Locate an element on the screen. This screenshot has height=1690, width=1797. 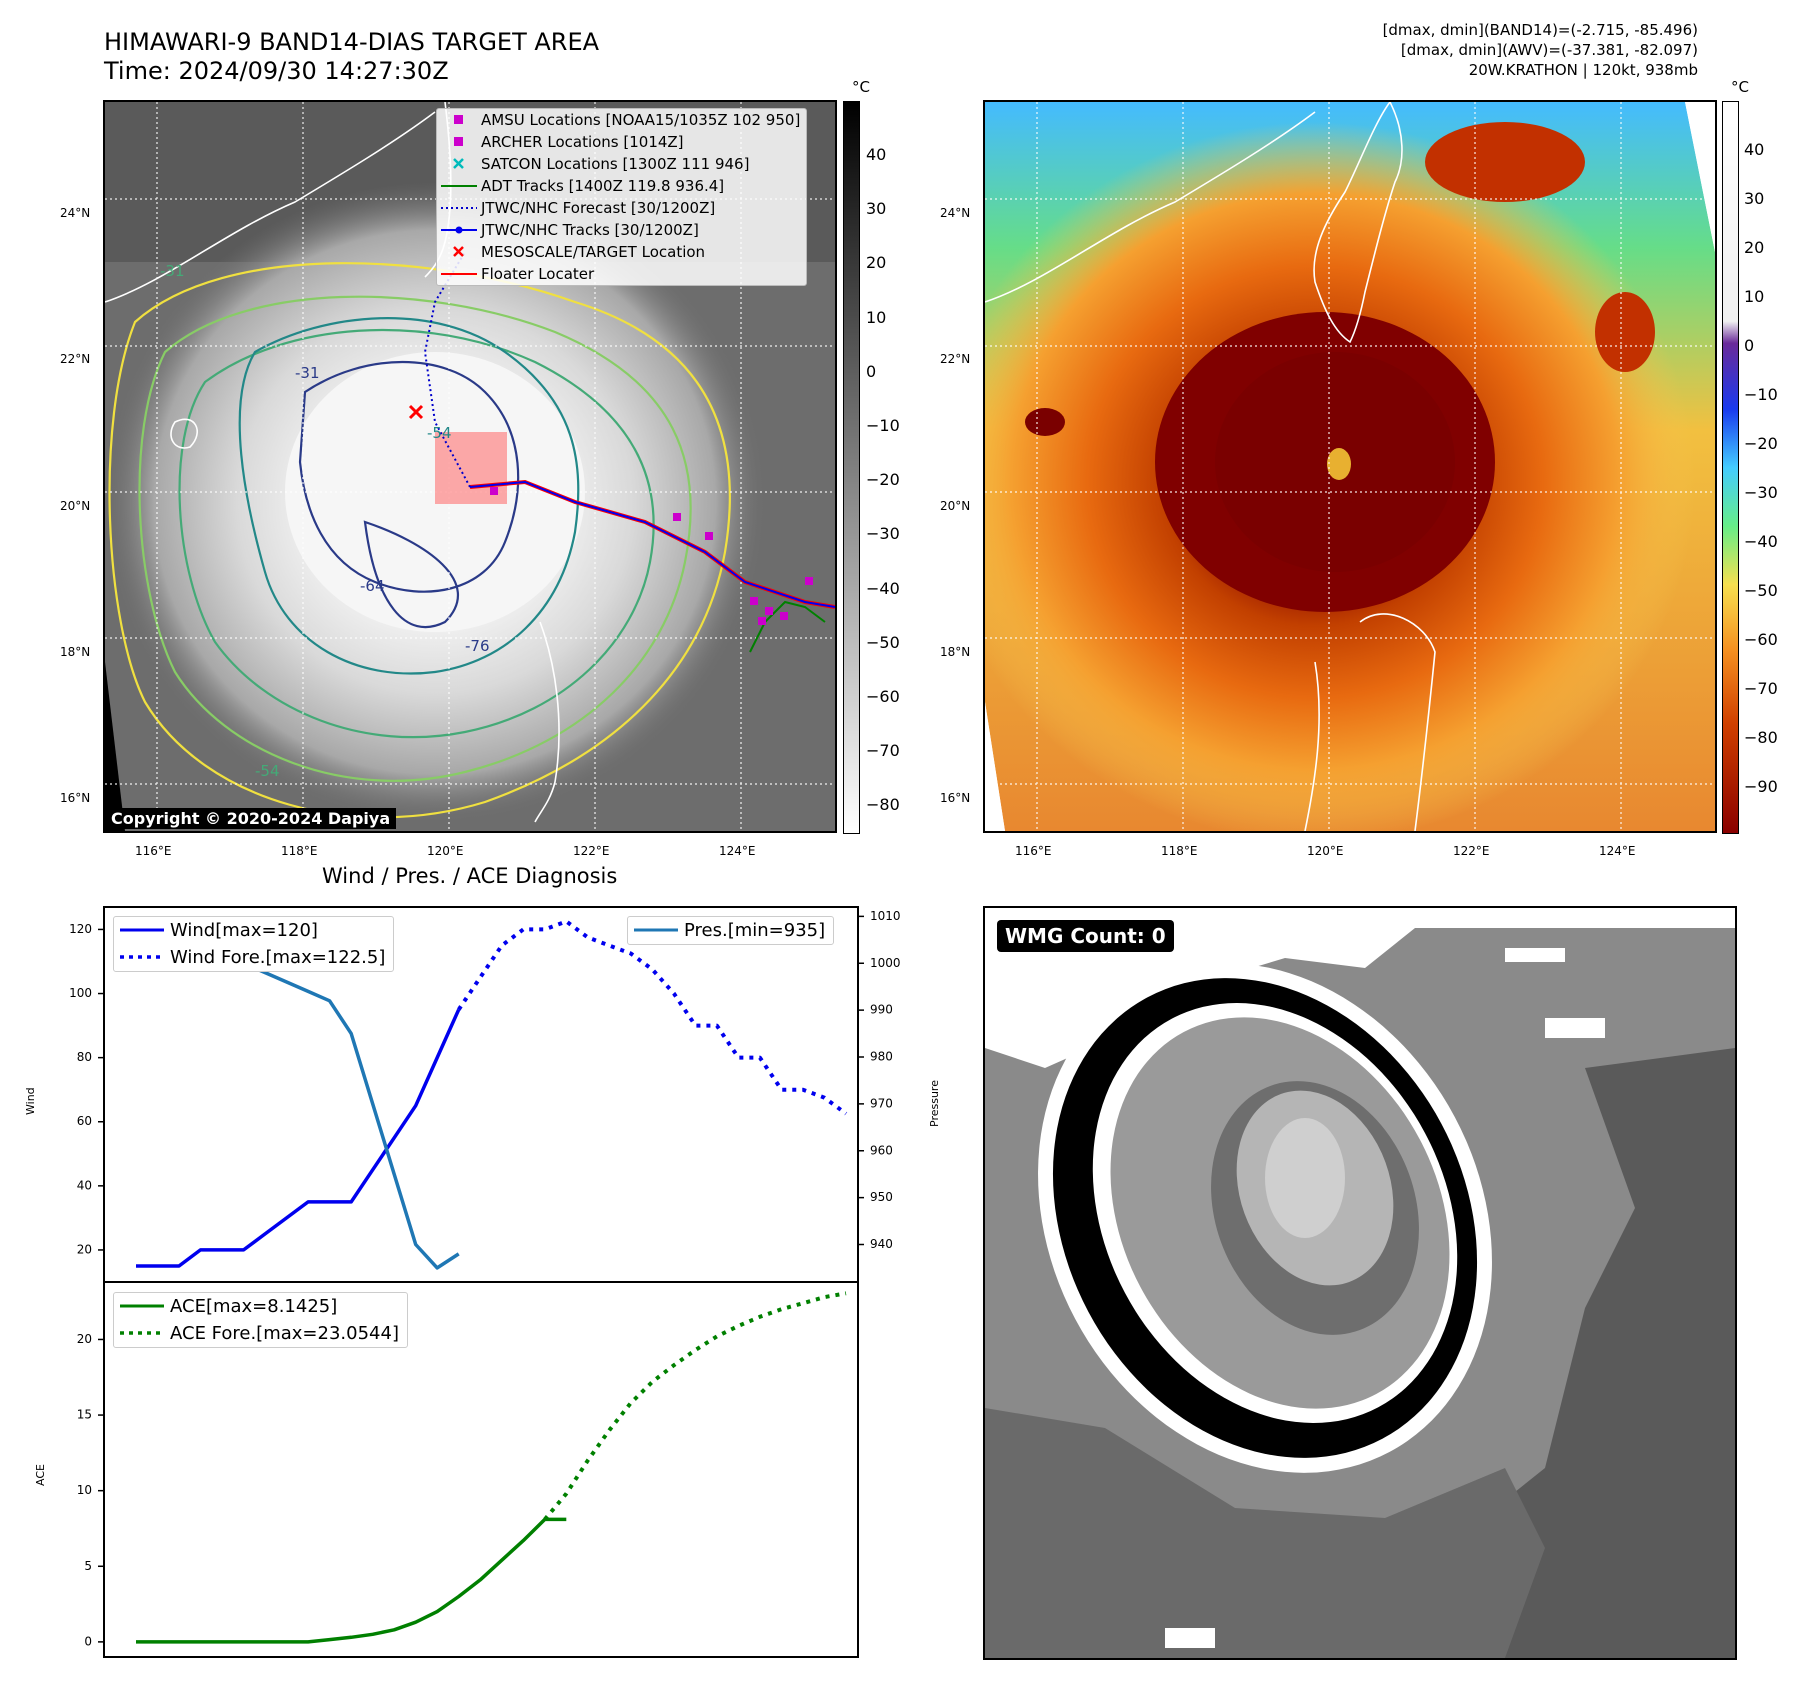
ace-tick-label: 5 is located at coordinates (88, 1566).